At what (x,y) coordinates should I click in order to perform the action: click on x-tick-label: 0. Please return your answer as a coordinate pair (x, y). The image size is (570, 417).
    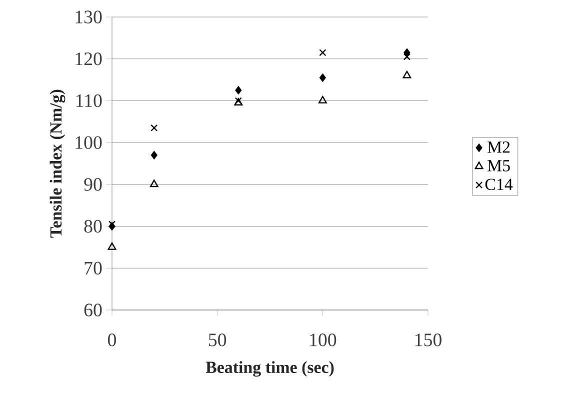
    Looking at the image, I should click on (112, 340).